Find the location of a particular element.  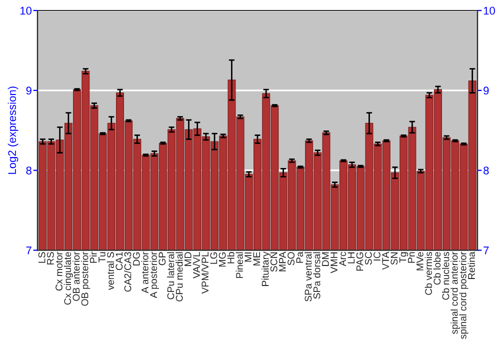

y2-tick-label: 7 is located at coordinates (486, 250).